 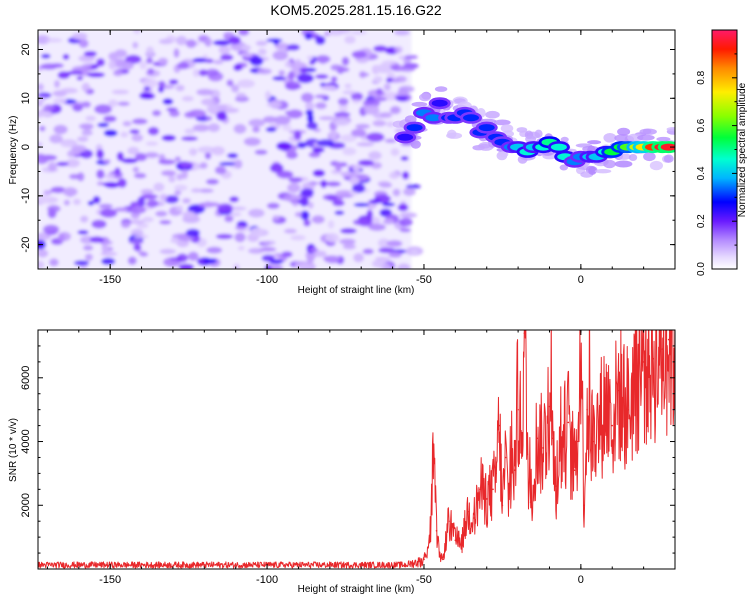 I want to click on y-tick-label: 6000, so click(x=26, y=378).